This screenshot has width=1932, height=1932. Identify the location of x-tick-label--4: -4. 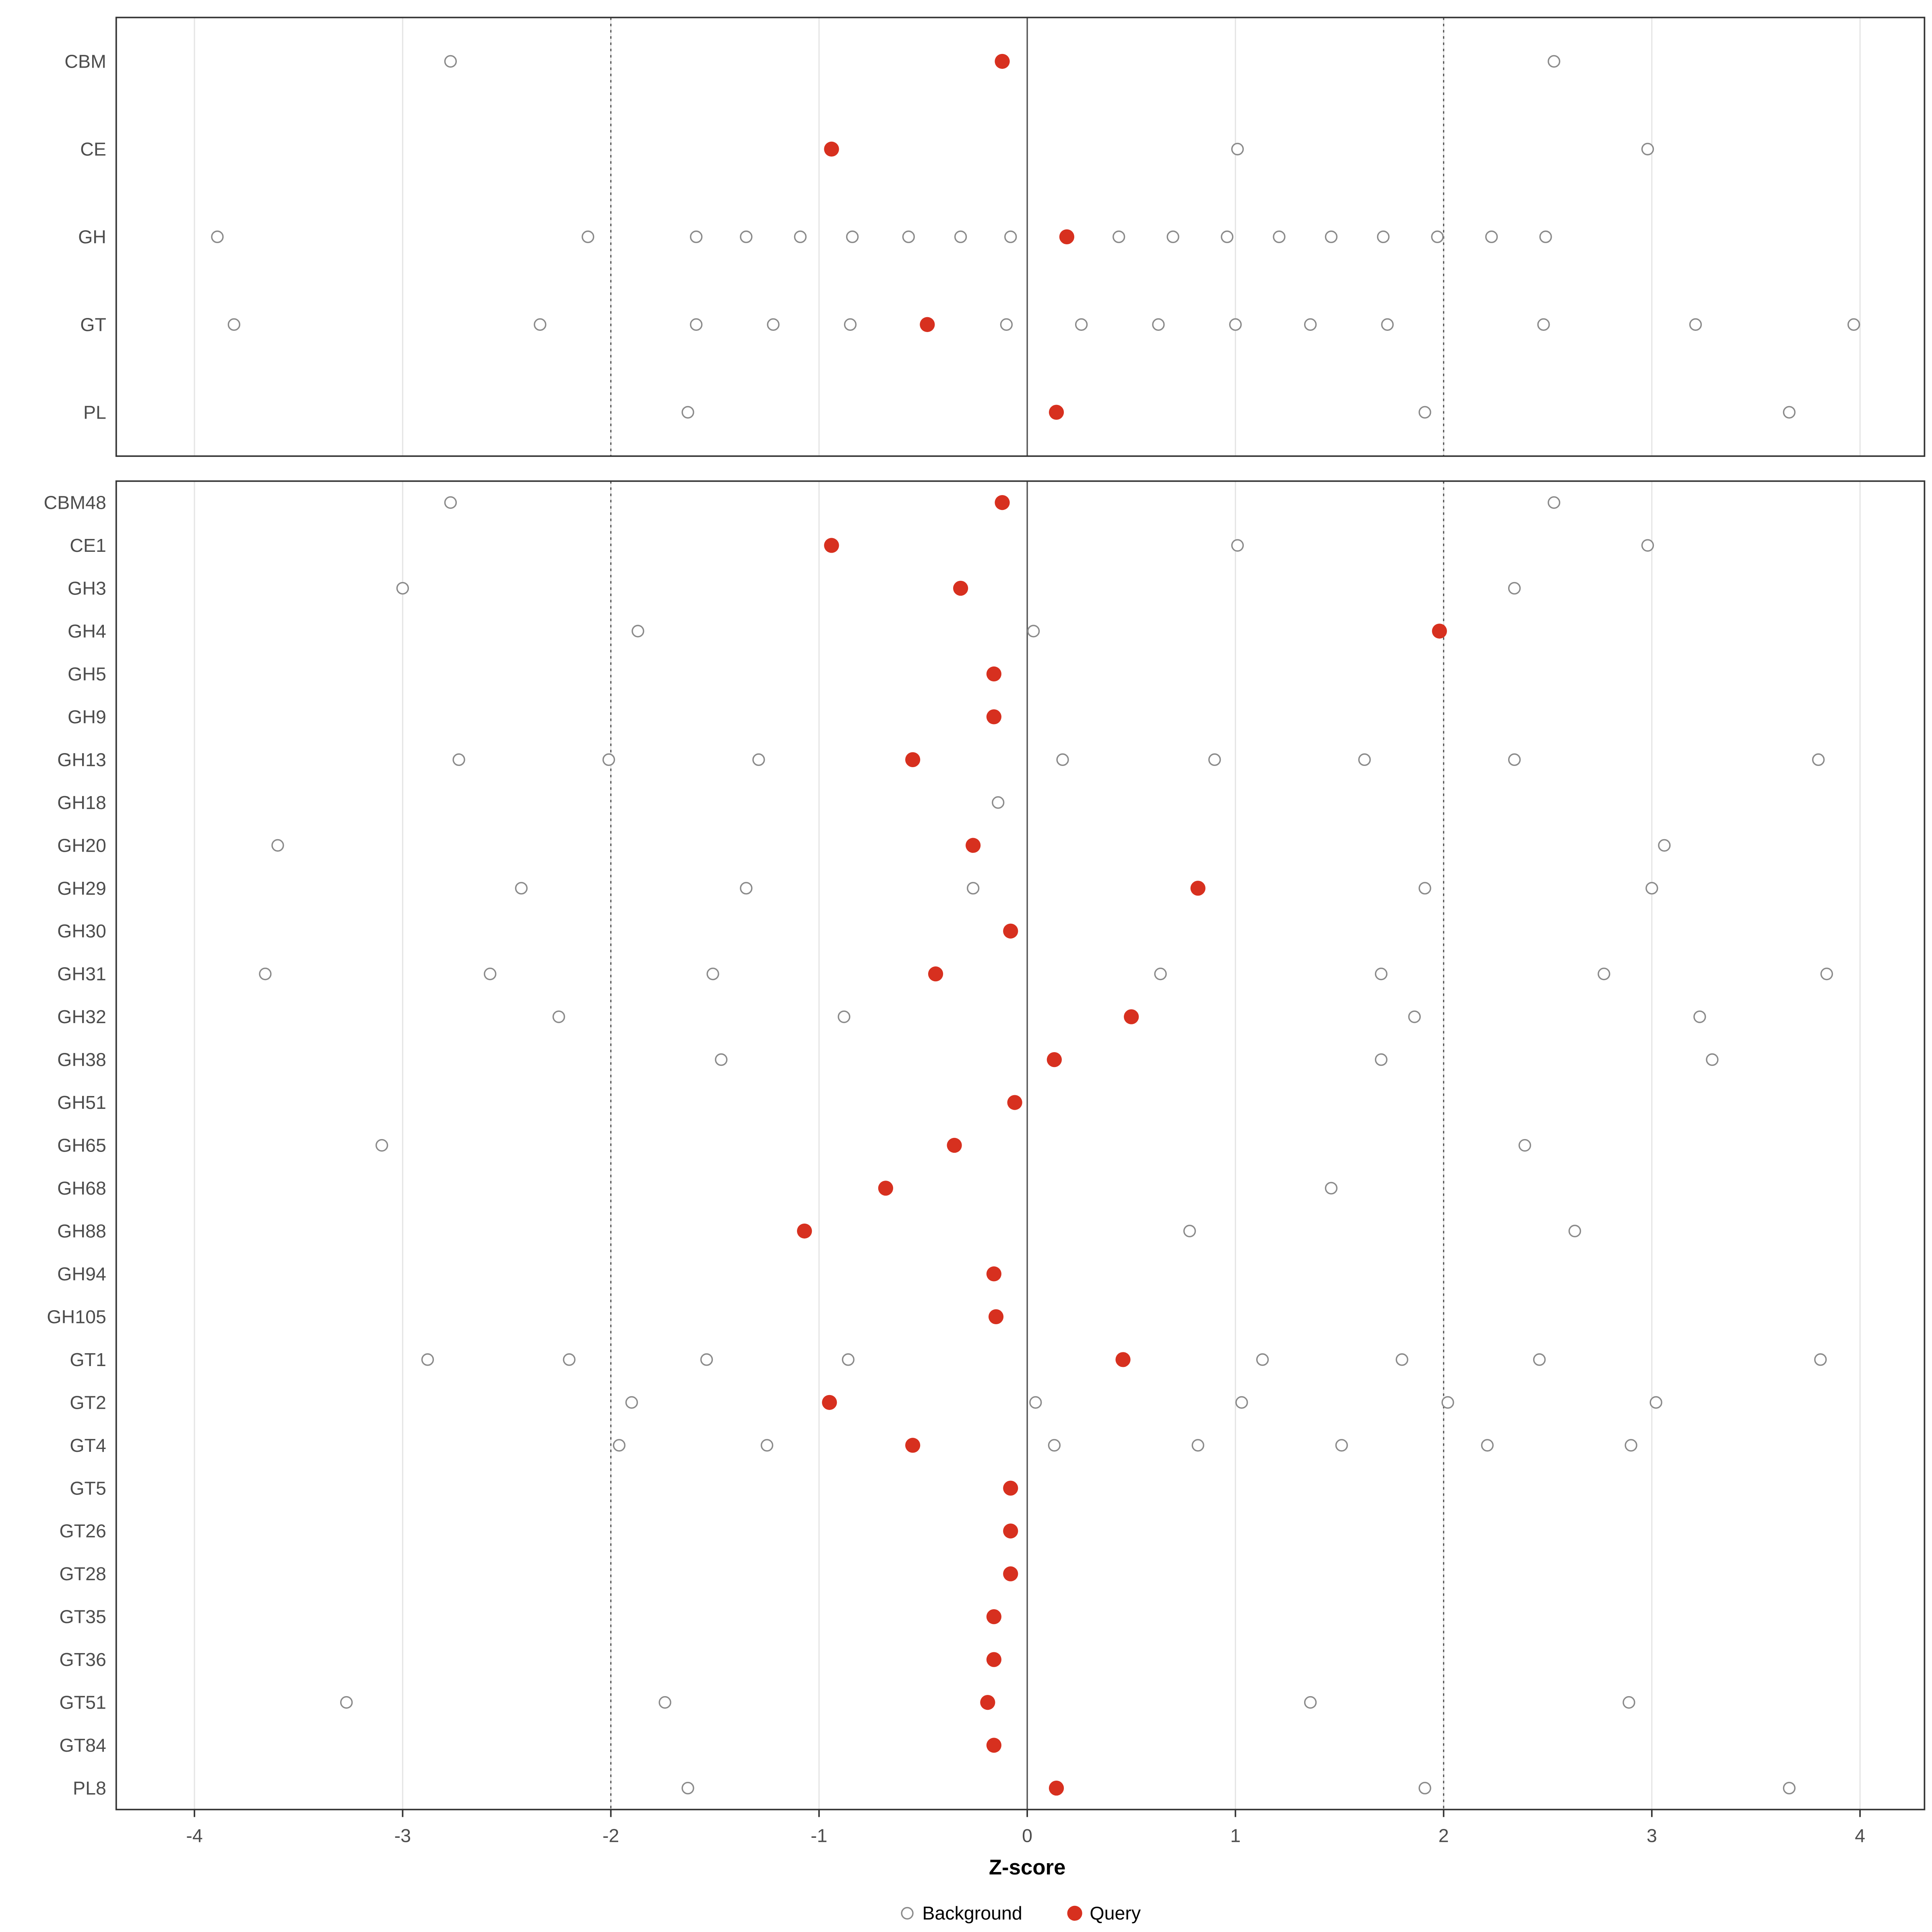
(194, 1835).